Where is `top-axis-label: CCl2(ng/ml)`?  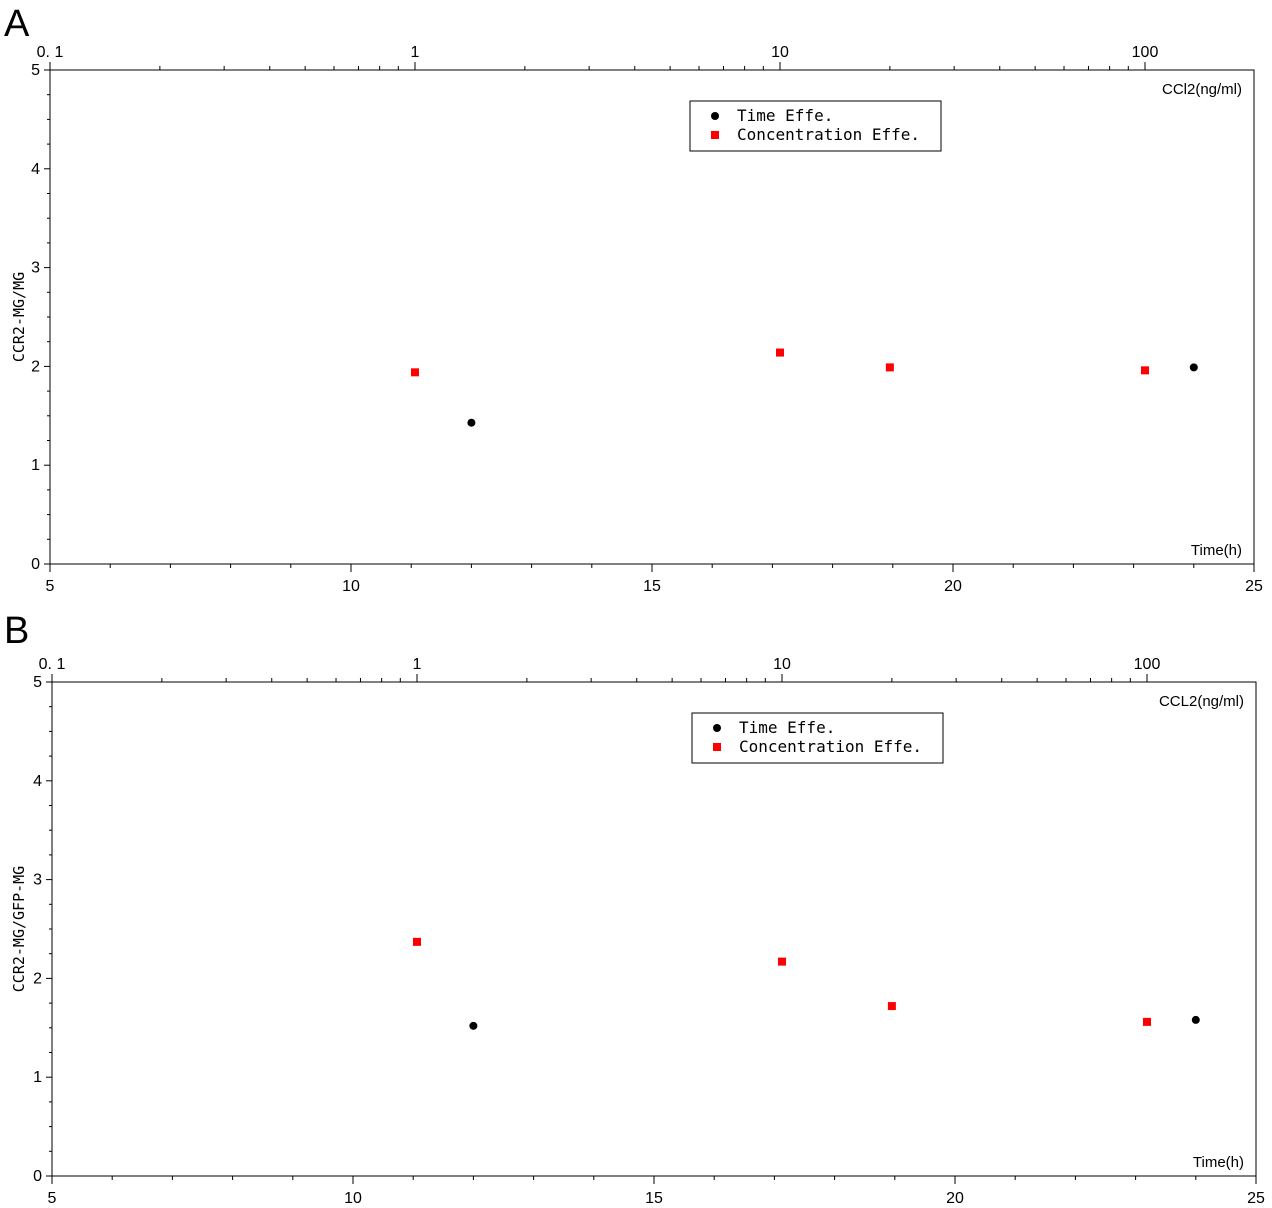
top-axis-label: CCl2(ng/ml) is located at coordinates (1202, 89).